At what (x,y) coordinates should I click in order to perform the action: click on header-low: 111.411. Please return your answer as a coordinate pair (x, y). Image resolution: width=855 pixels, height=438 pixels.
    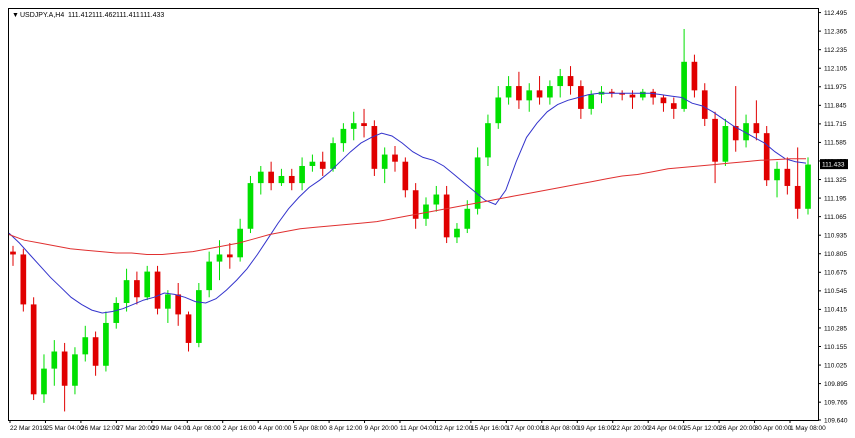
    Looking at the image, I should click on (128, 15).